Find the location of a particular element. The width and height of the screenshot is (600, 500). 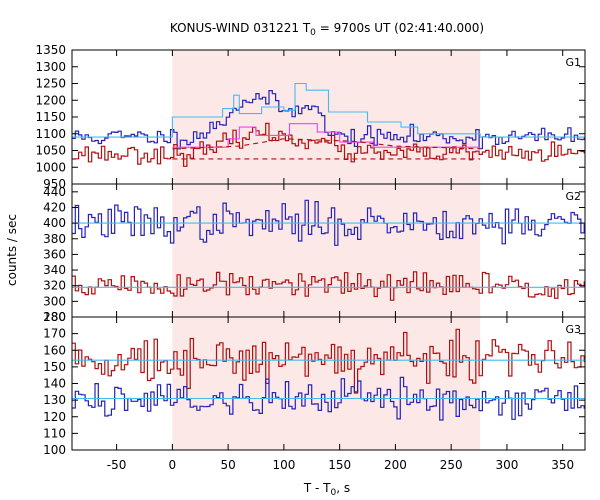

y-tick-label: 420 is located at coordinates (54, 207).